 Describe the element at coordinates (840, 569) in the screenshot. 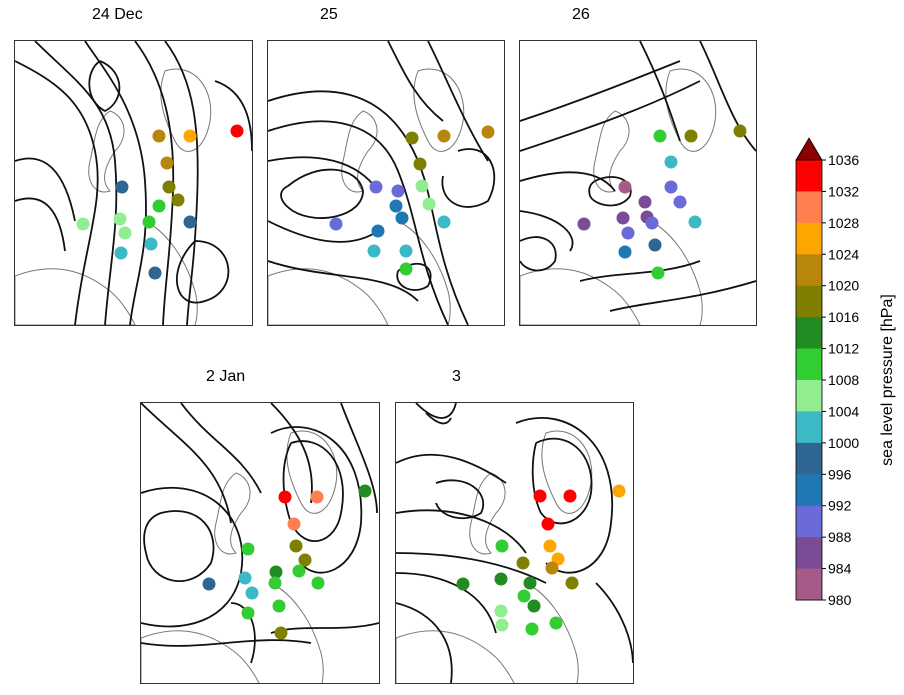

I see `colorbar-tick-label: 984` at that location.